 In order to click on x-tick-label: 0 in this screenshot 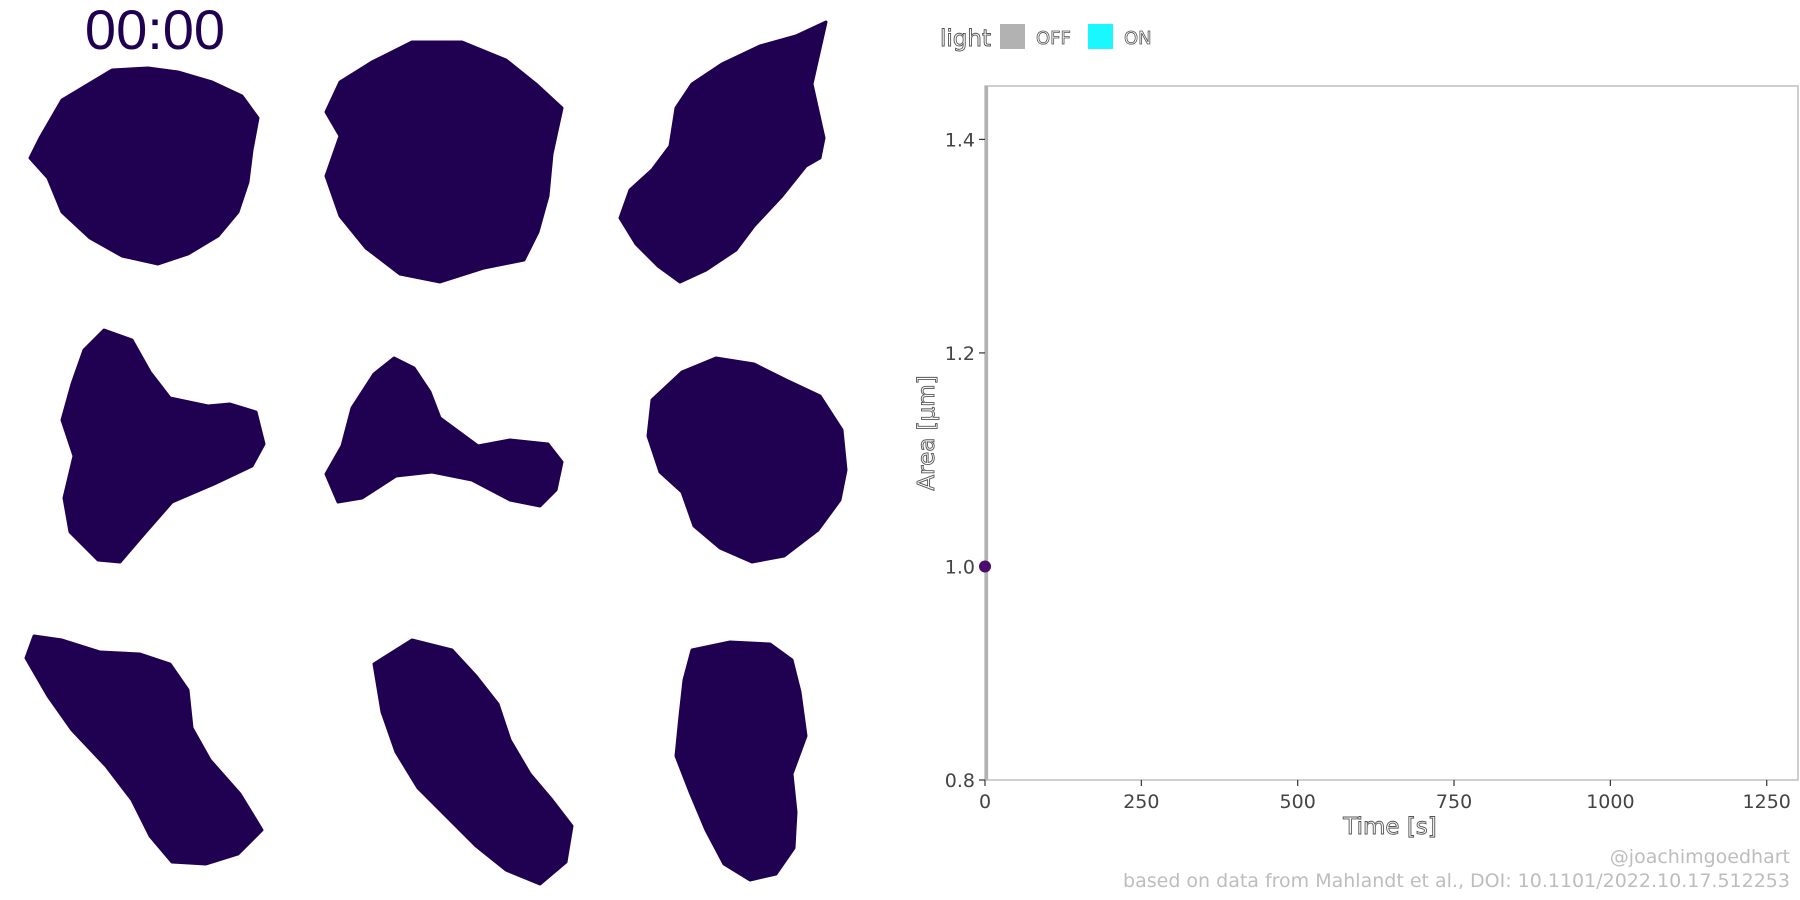, I will do `click(985, 802)`.